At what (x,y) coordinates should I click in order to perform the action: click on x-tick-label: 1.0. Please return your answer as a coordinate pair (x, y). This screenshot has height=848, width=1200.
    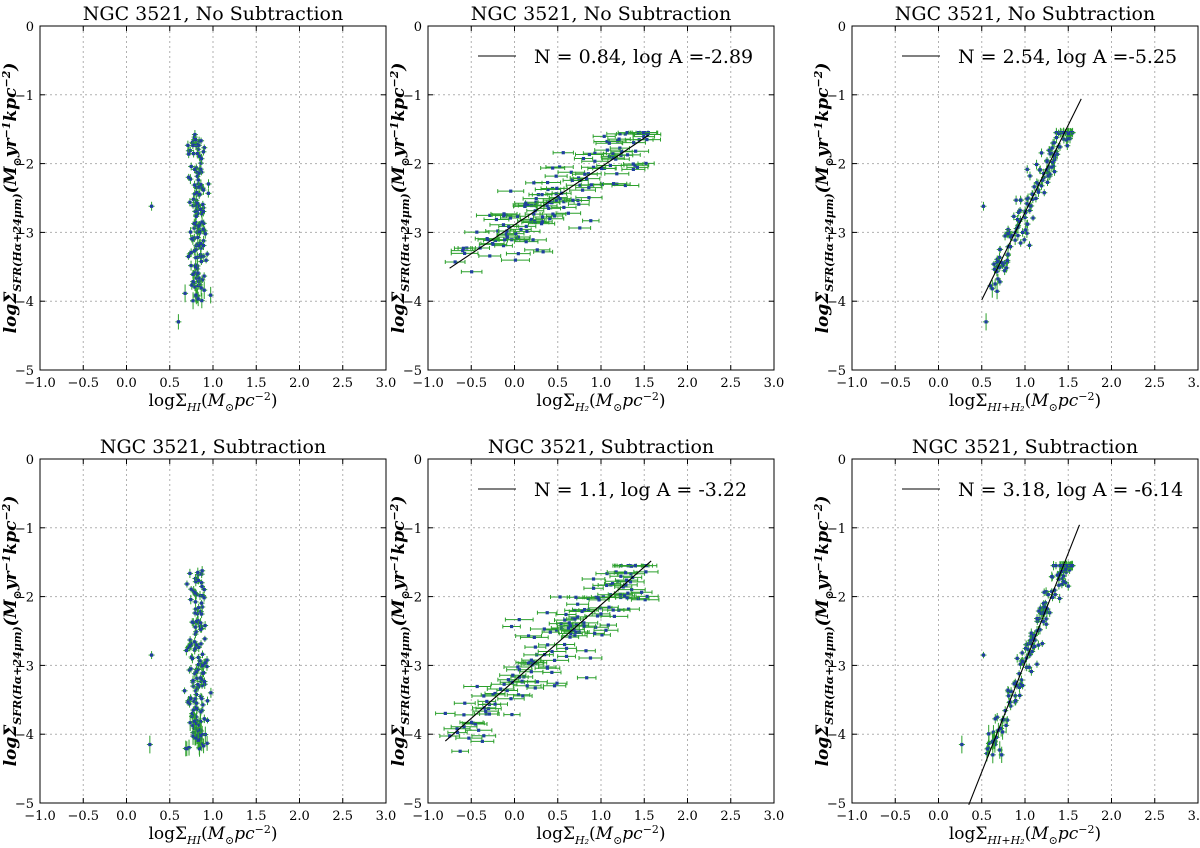
    Looking at the image, I should click on (601, 383).